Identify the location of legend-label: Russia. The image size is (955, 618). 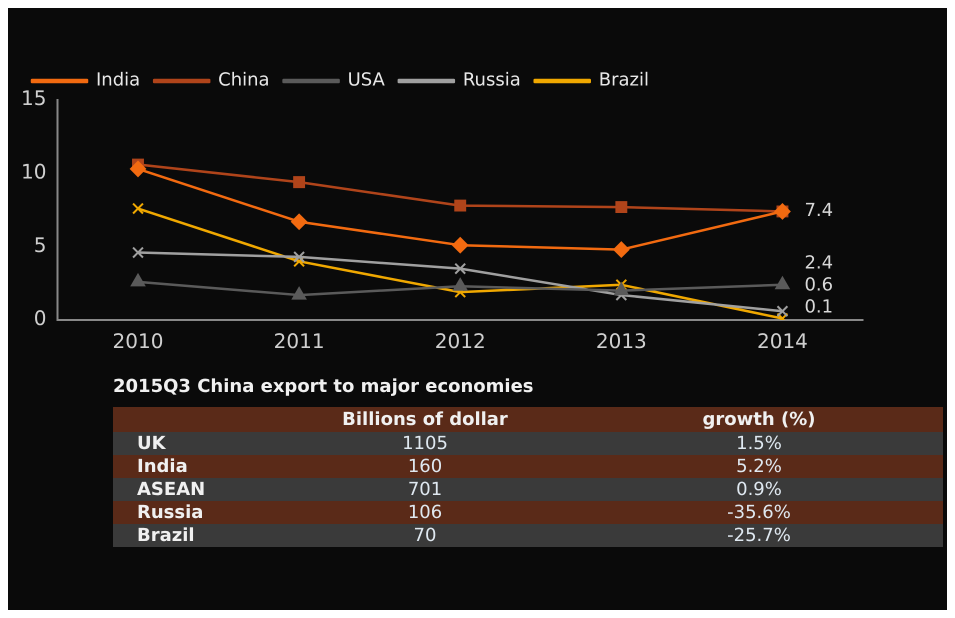
(491, 80).